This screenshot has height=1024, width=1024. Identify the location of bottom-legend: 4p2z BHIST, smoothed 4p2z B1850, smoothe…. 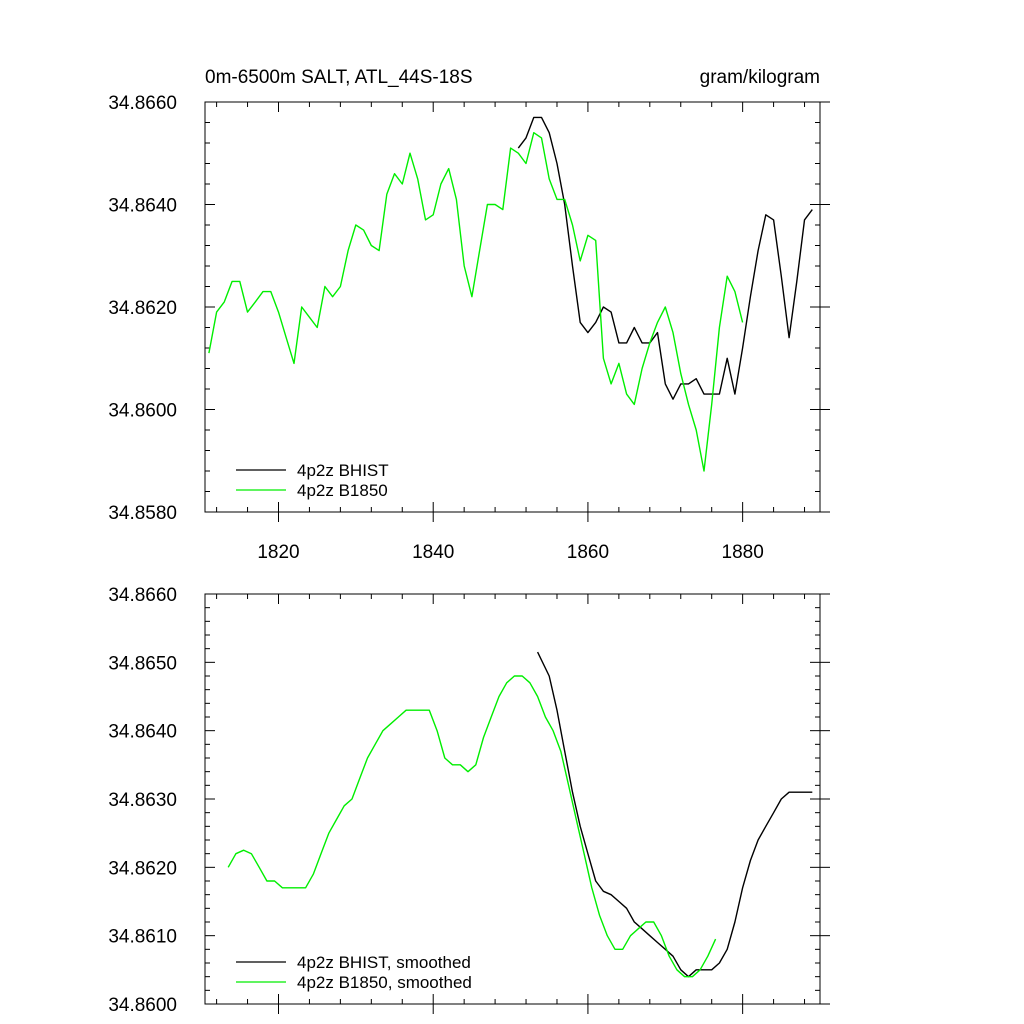
(354, 972).